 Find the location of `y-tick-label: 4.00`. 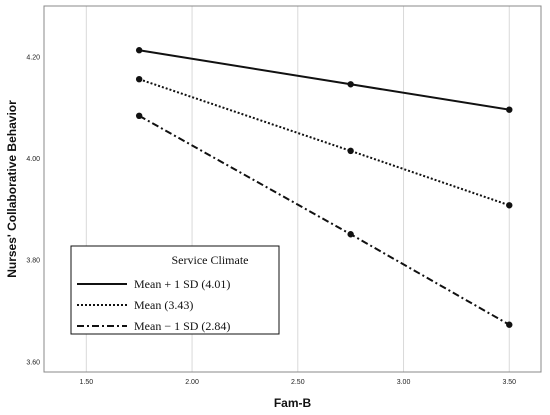

y-tick-label: 4.00 is located at coordinates (33, 159).